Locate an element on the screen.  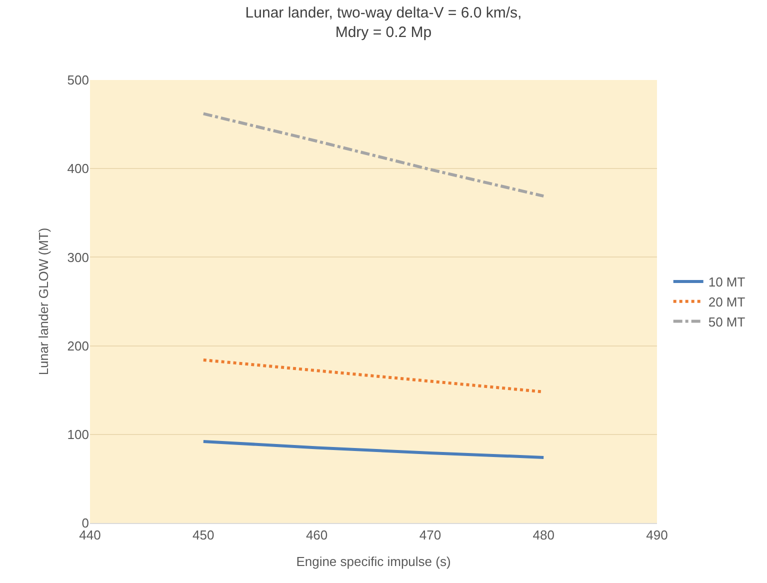
x-axis-title: Engine specific impulse (s) is located at coordinates (373, 562).